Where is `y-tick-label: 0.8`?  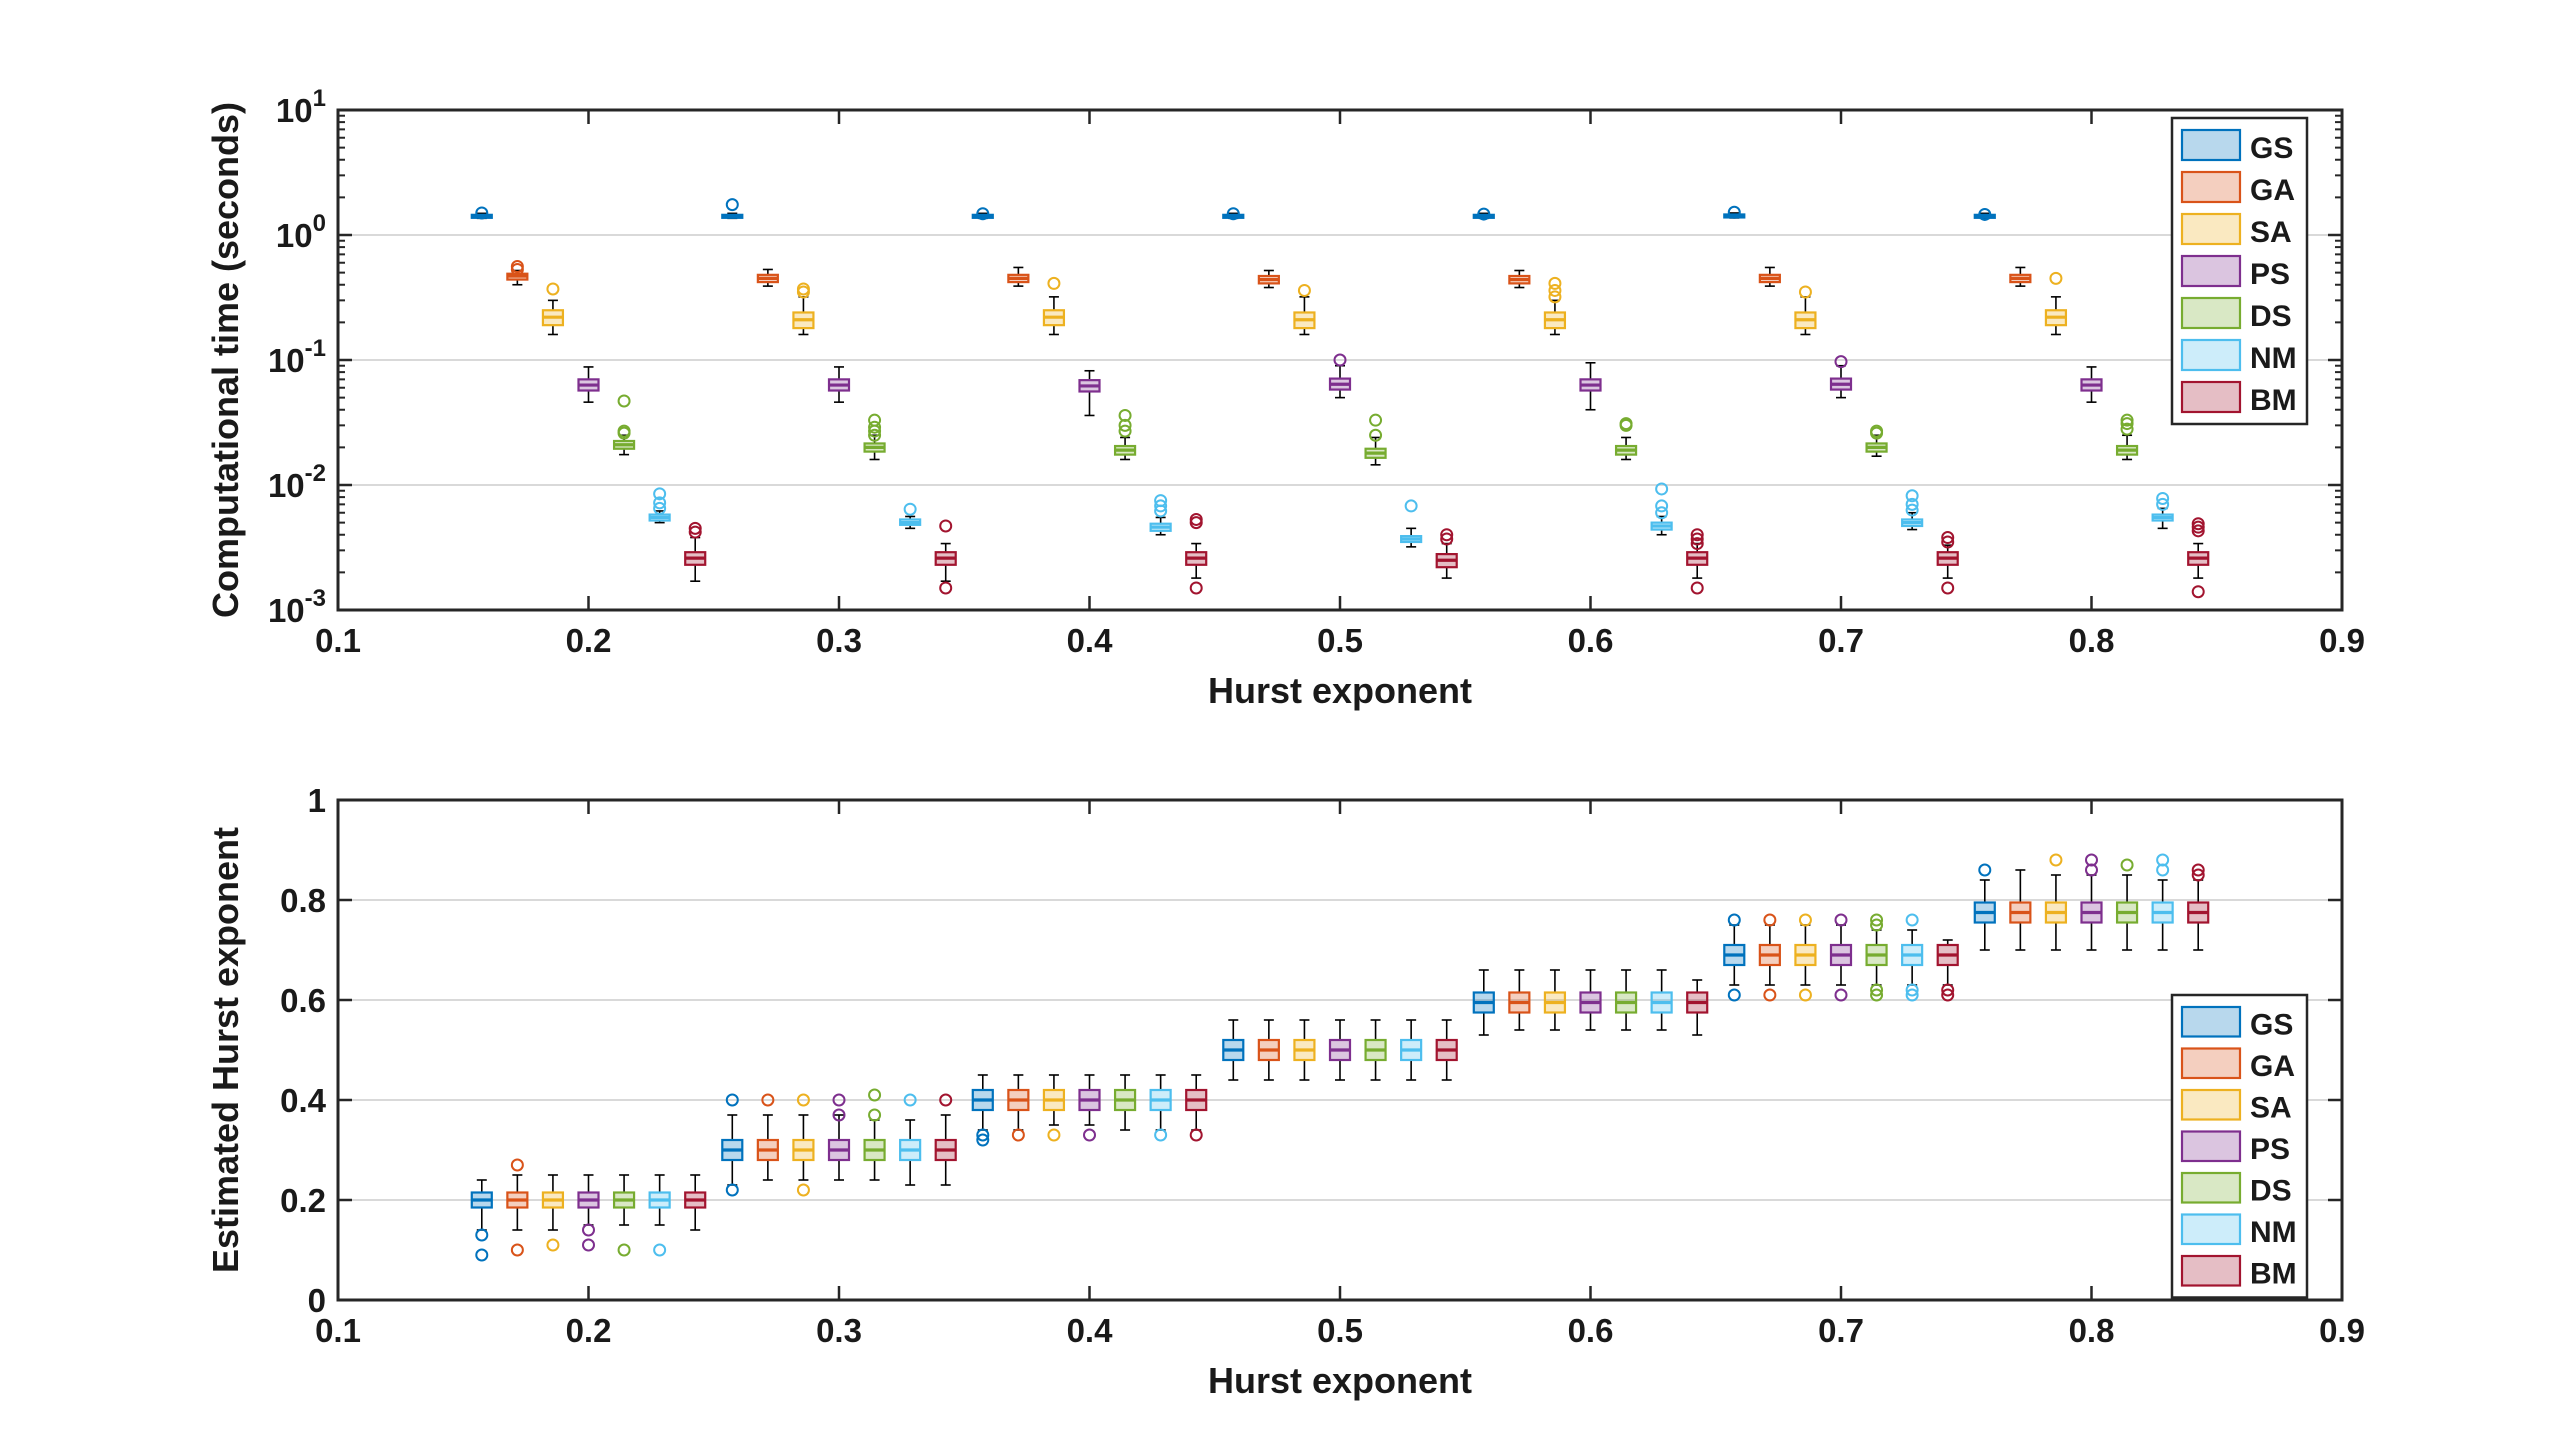
y-tick-label: 0.8 is located at coordinates (303, 900).